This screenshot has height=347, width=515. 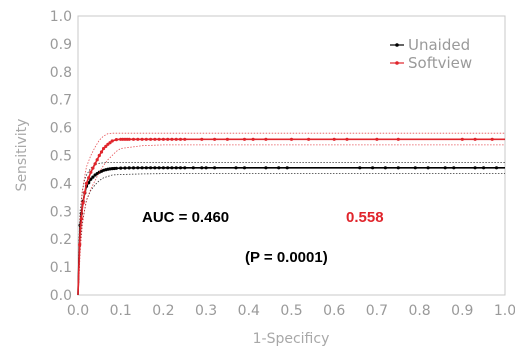 What do you see at coordinates (61, 101) in the screenshot?
I see `y-tick-label: 0.7` at bounding box center [61, 101].